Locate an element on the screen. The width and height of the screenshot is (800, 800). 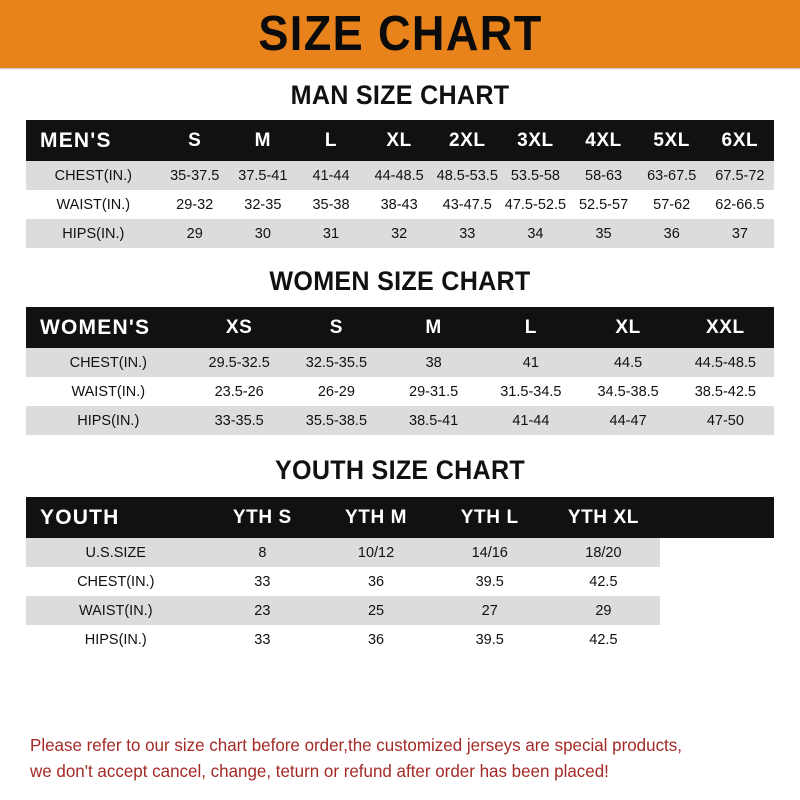
youth-cell: 27 is located at coordinates (489, 610).